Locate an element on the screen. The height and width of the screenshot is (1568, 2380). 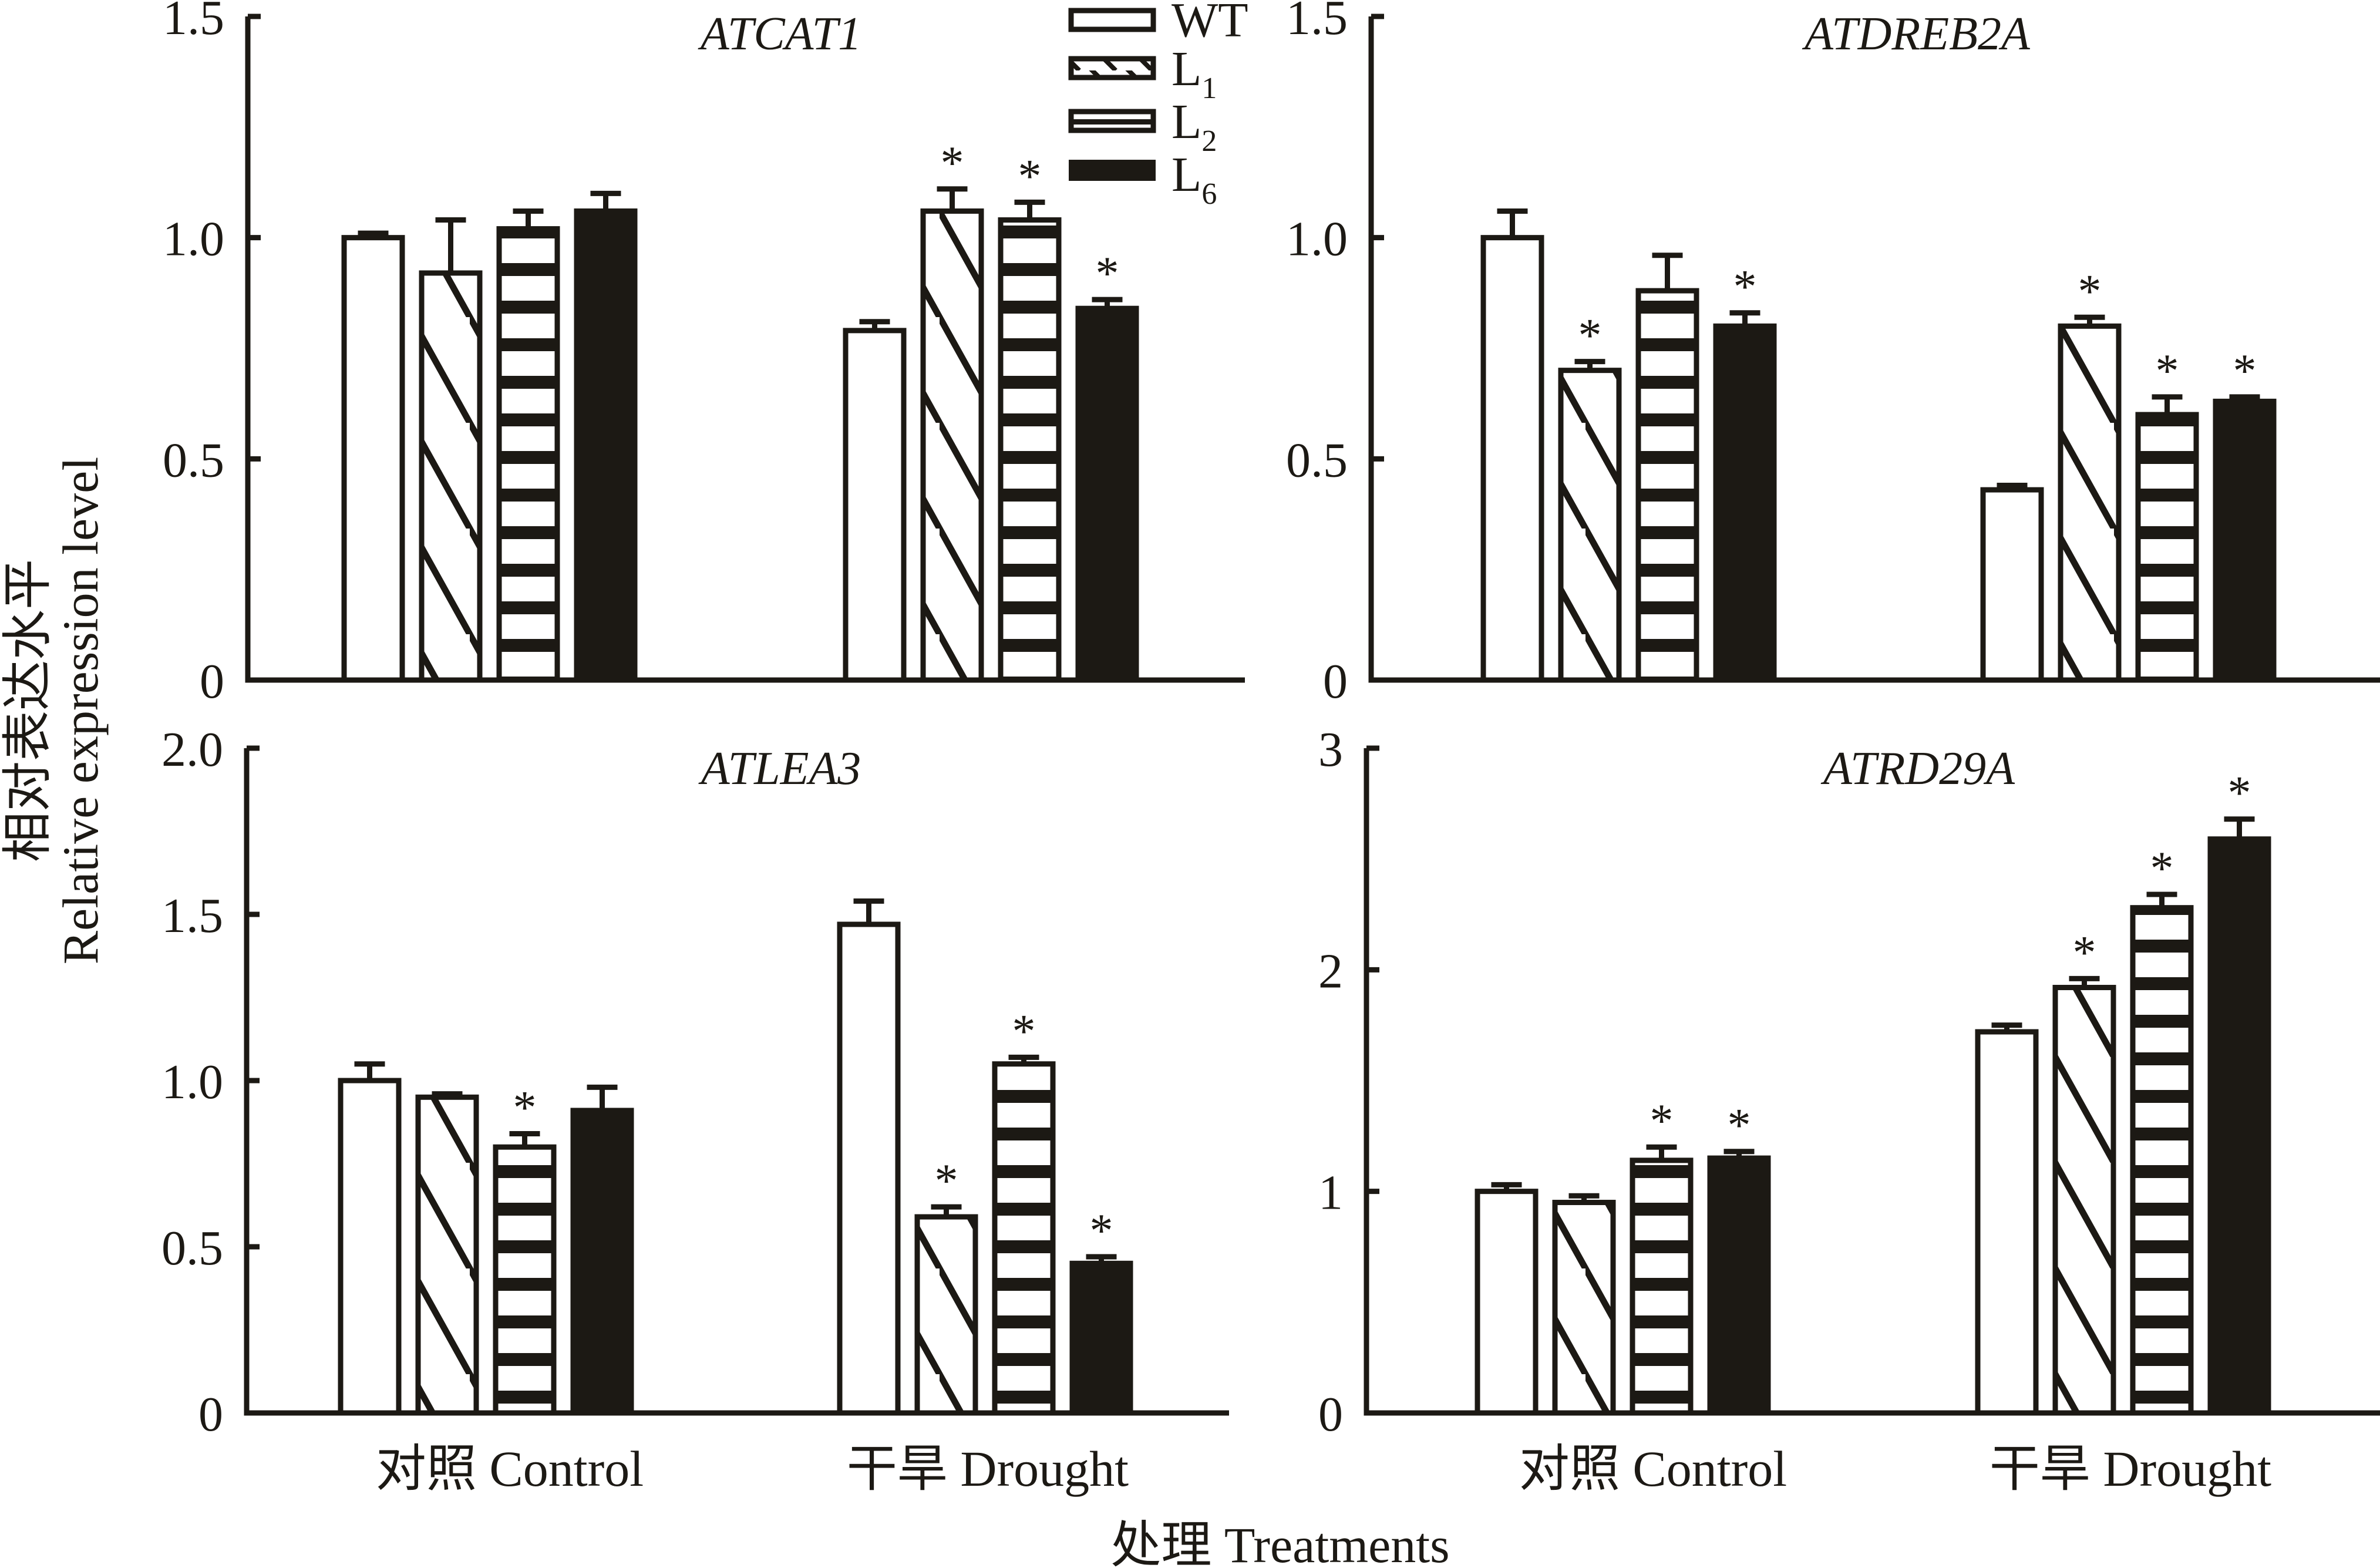
legend-swatch-l1 is located at coordinates (1112, 68).